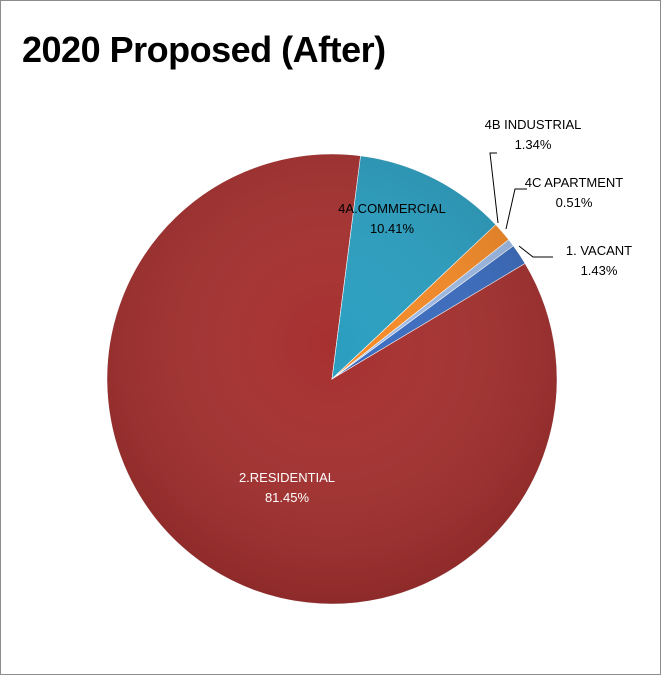 This screenshot has height=676, width=661. Describe the element at coordinates (204, 49) in the screenshot. I see `chart-title: 2020 Proposed (After)` at that location.